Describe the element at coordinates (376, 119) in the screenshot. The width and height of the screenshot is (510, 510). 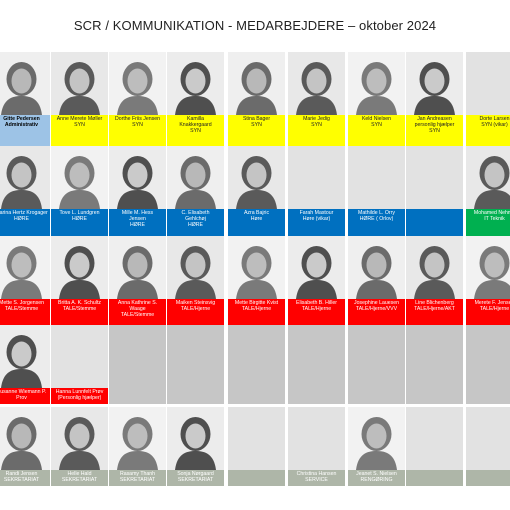
I see `staff-label-line: Keld Nielsen` at that location.